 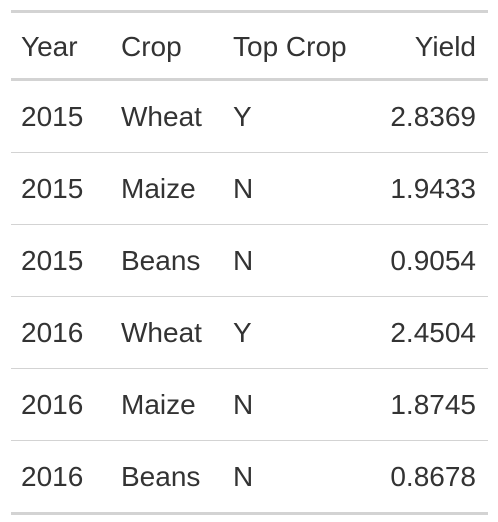 I want to click on cell-yield: 2.4504, so click(x=430, y=332).